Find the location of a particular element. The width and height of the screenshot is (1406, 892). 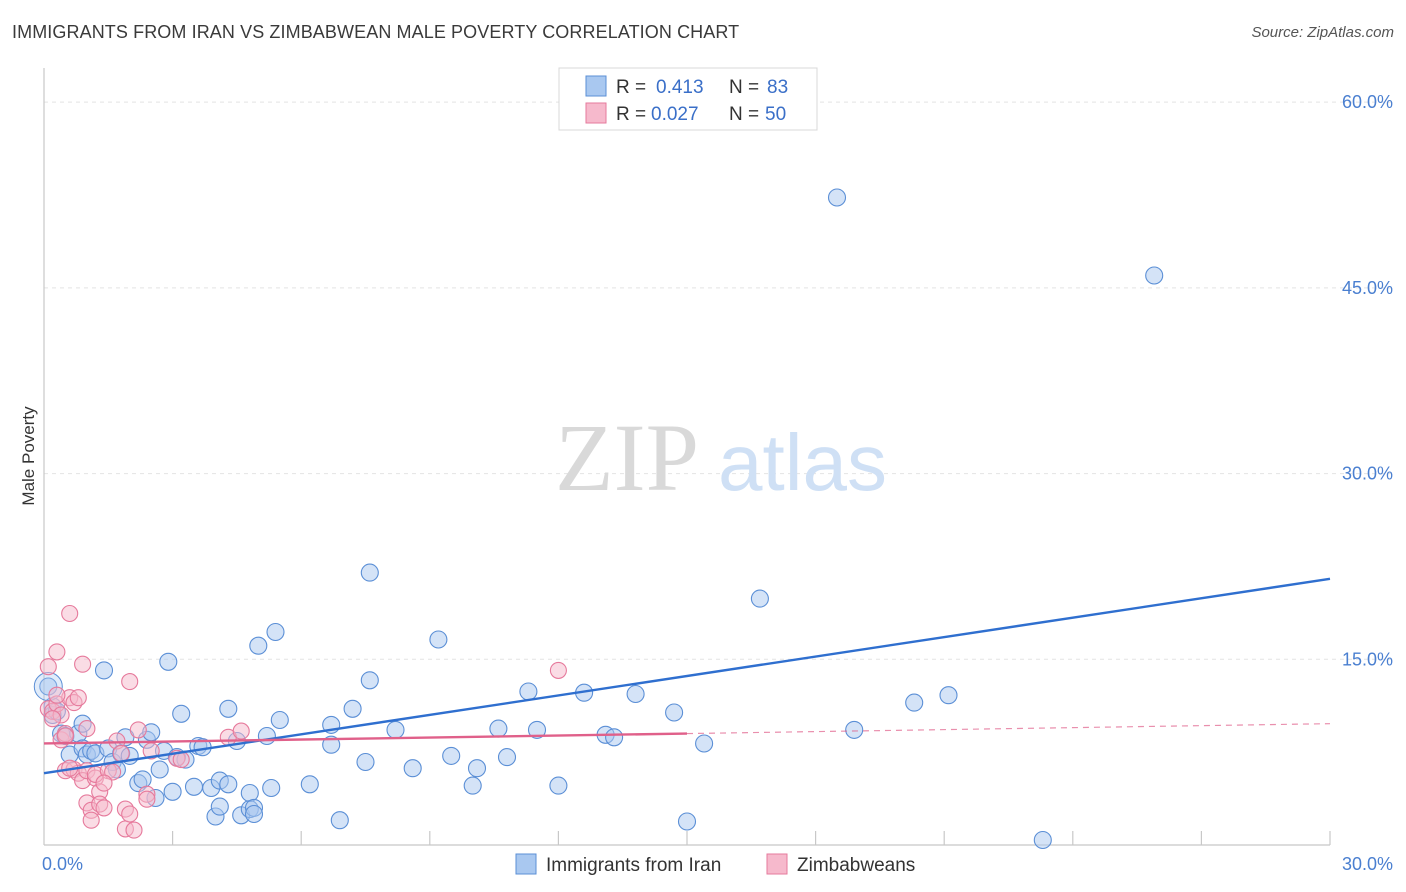

watermark: ZIP atlas is located at coordinates (721, 457).